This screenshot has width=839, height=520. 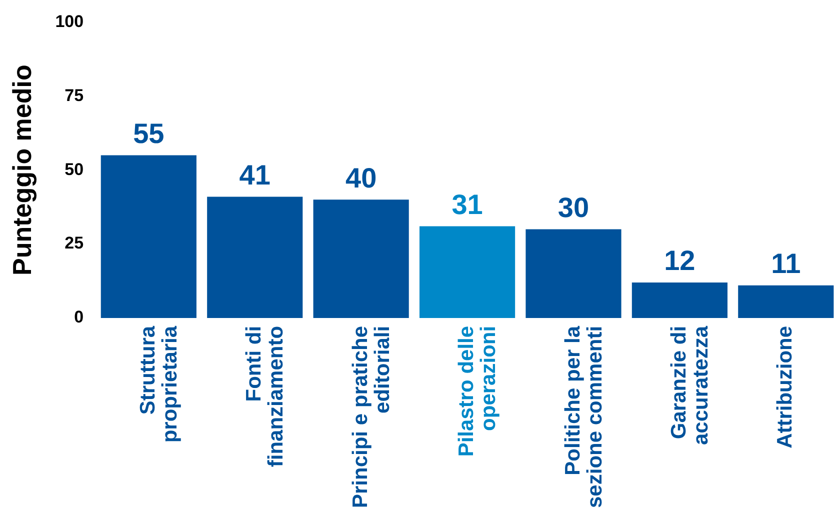 What do you see at coordinates (477, 391) in the screenshot?
I see `x-tick-label: Pilastro delle operazioni` at bounding box center [477, 391].